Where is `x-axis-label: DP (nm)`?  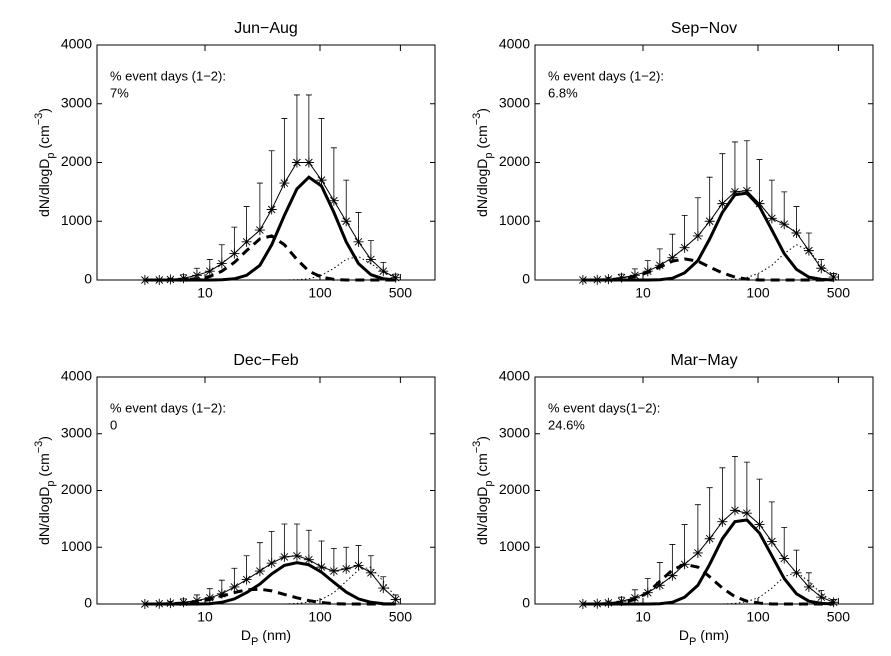
x-axis-label: DP (nm) is located at coordinates (266, 637).